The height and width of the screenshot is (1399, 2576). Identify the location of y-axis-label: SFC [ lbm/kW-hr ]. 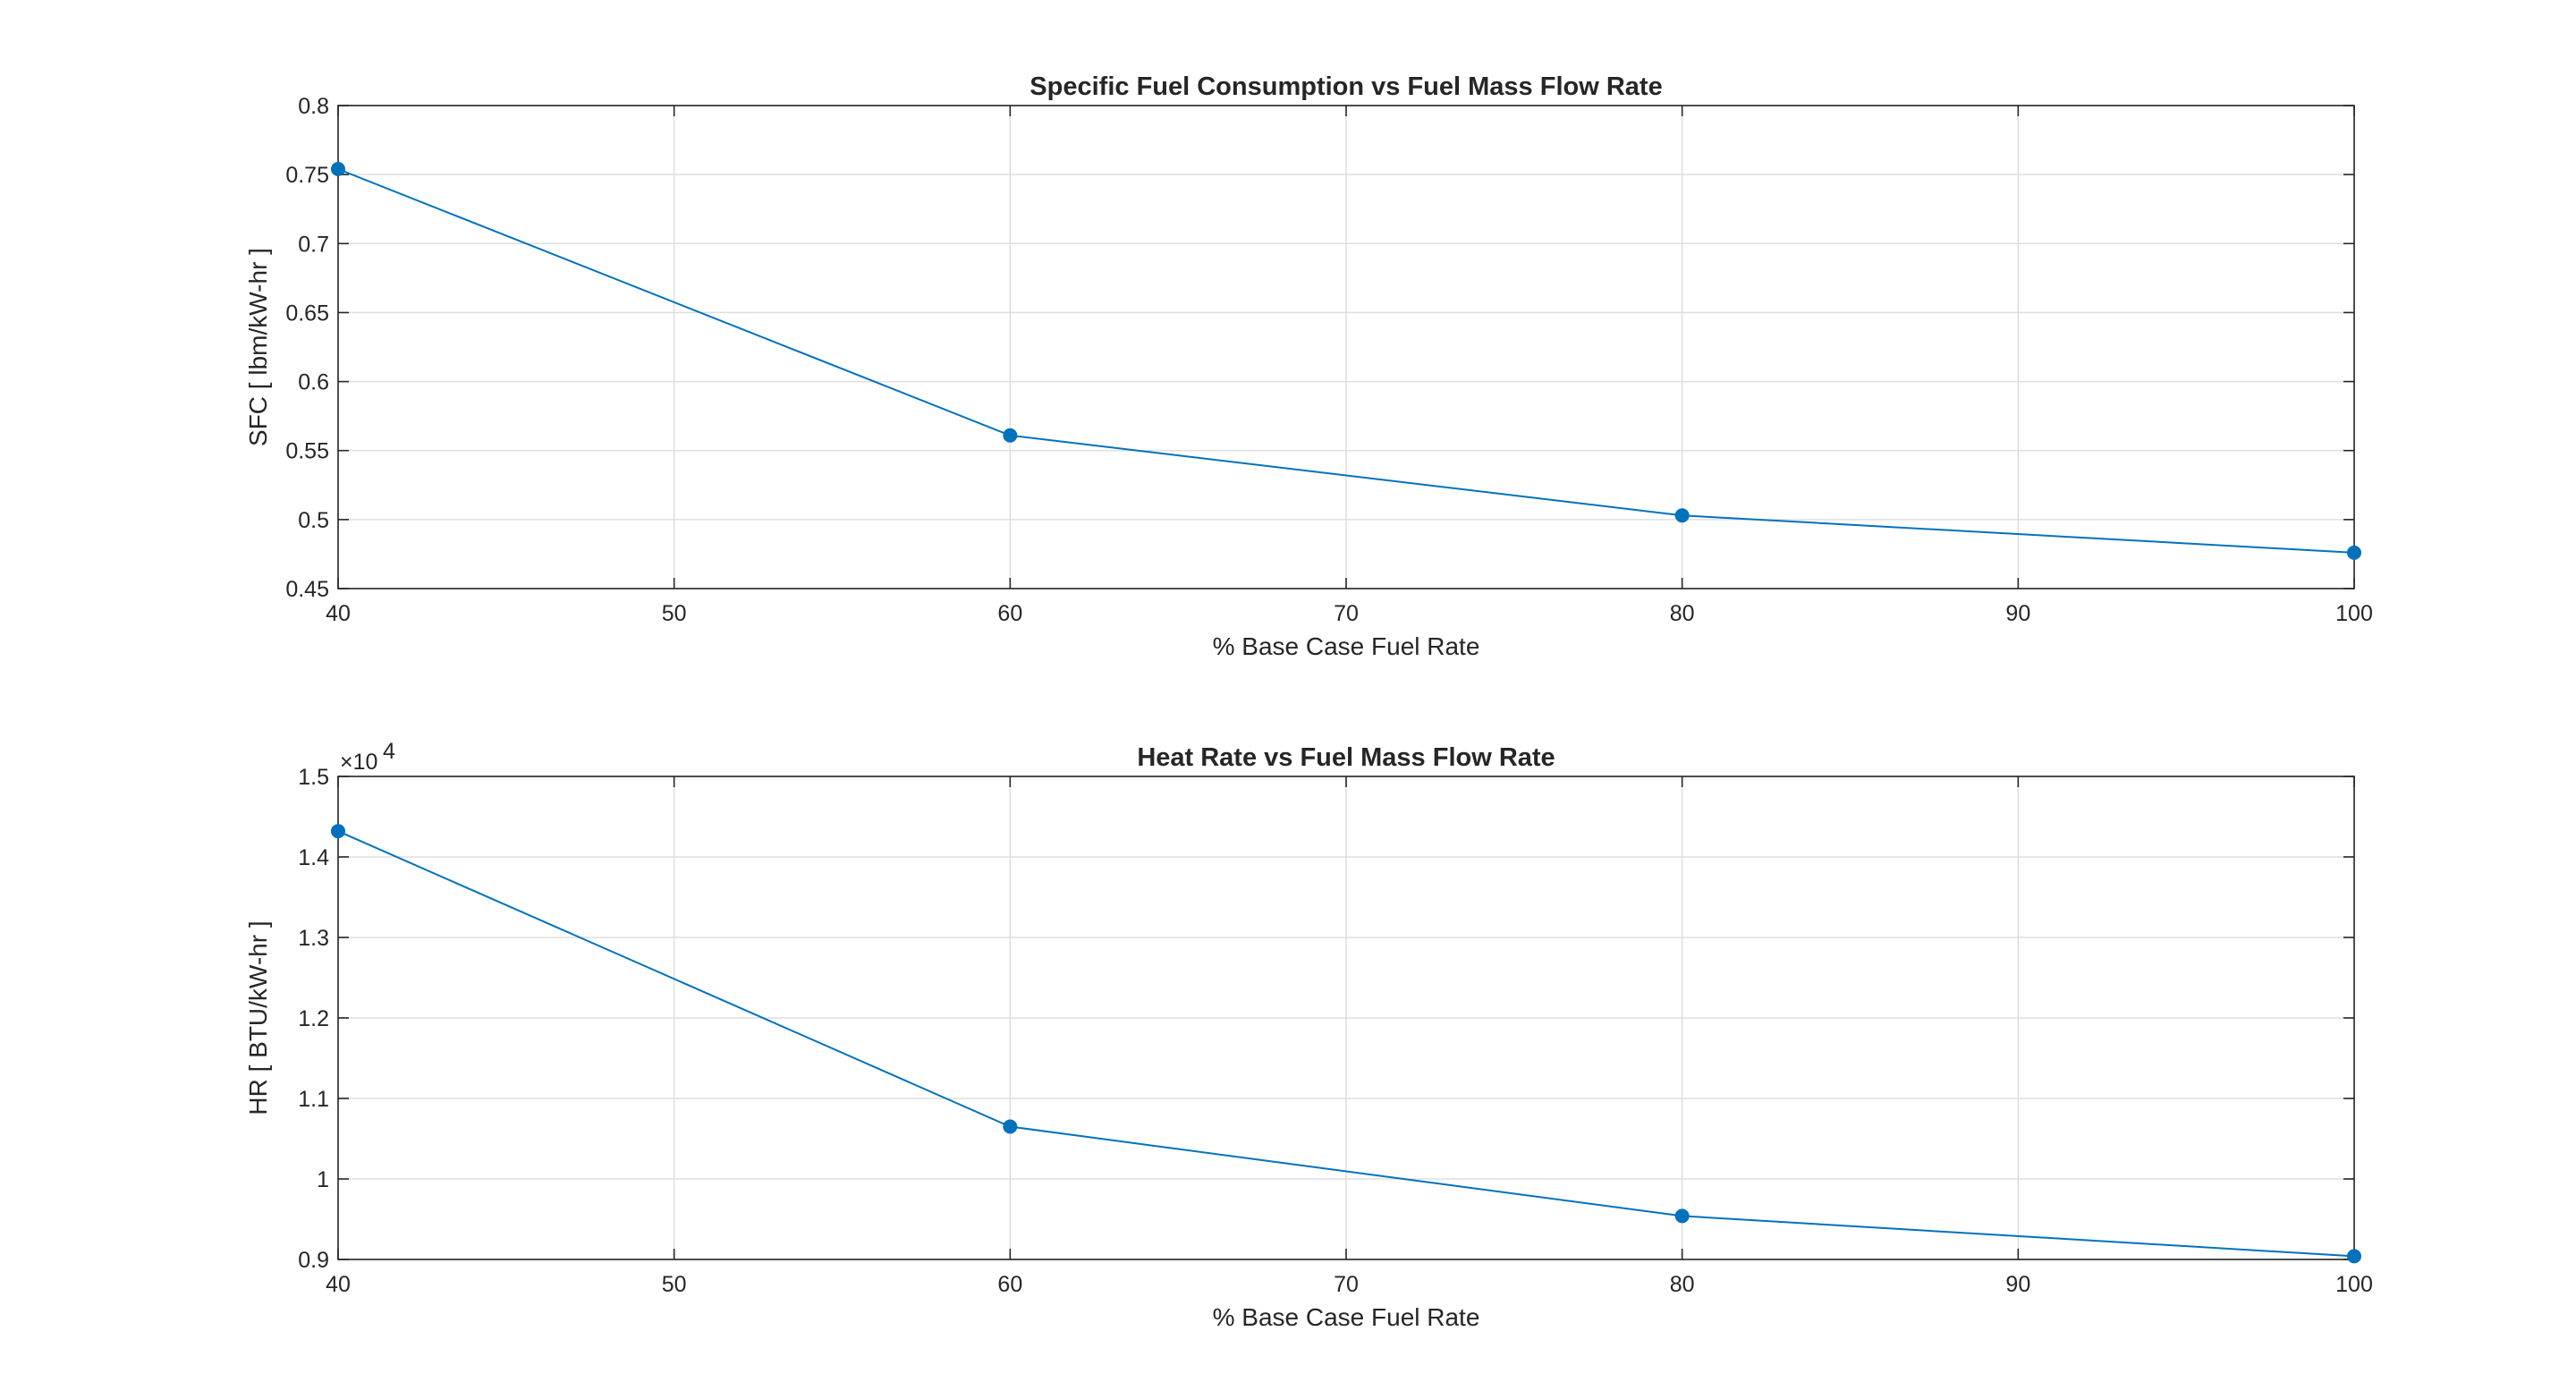
(258, 347).